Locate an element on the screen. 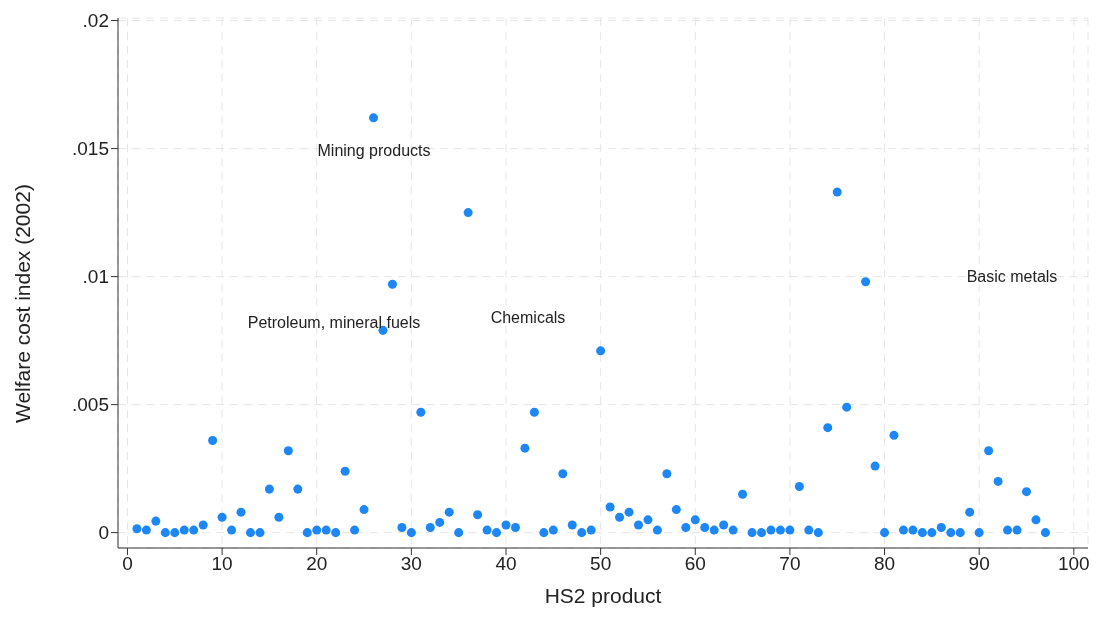 The height and width of the screenshot is (639, 1104). x-tick-label: 40 is located at coordinates (506, 564).